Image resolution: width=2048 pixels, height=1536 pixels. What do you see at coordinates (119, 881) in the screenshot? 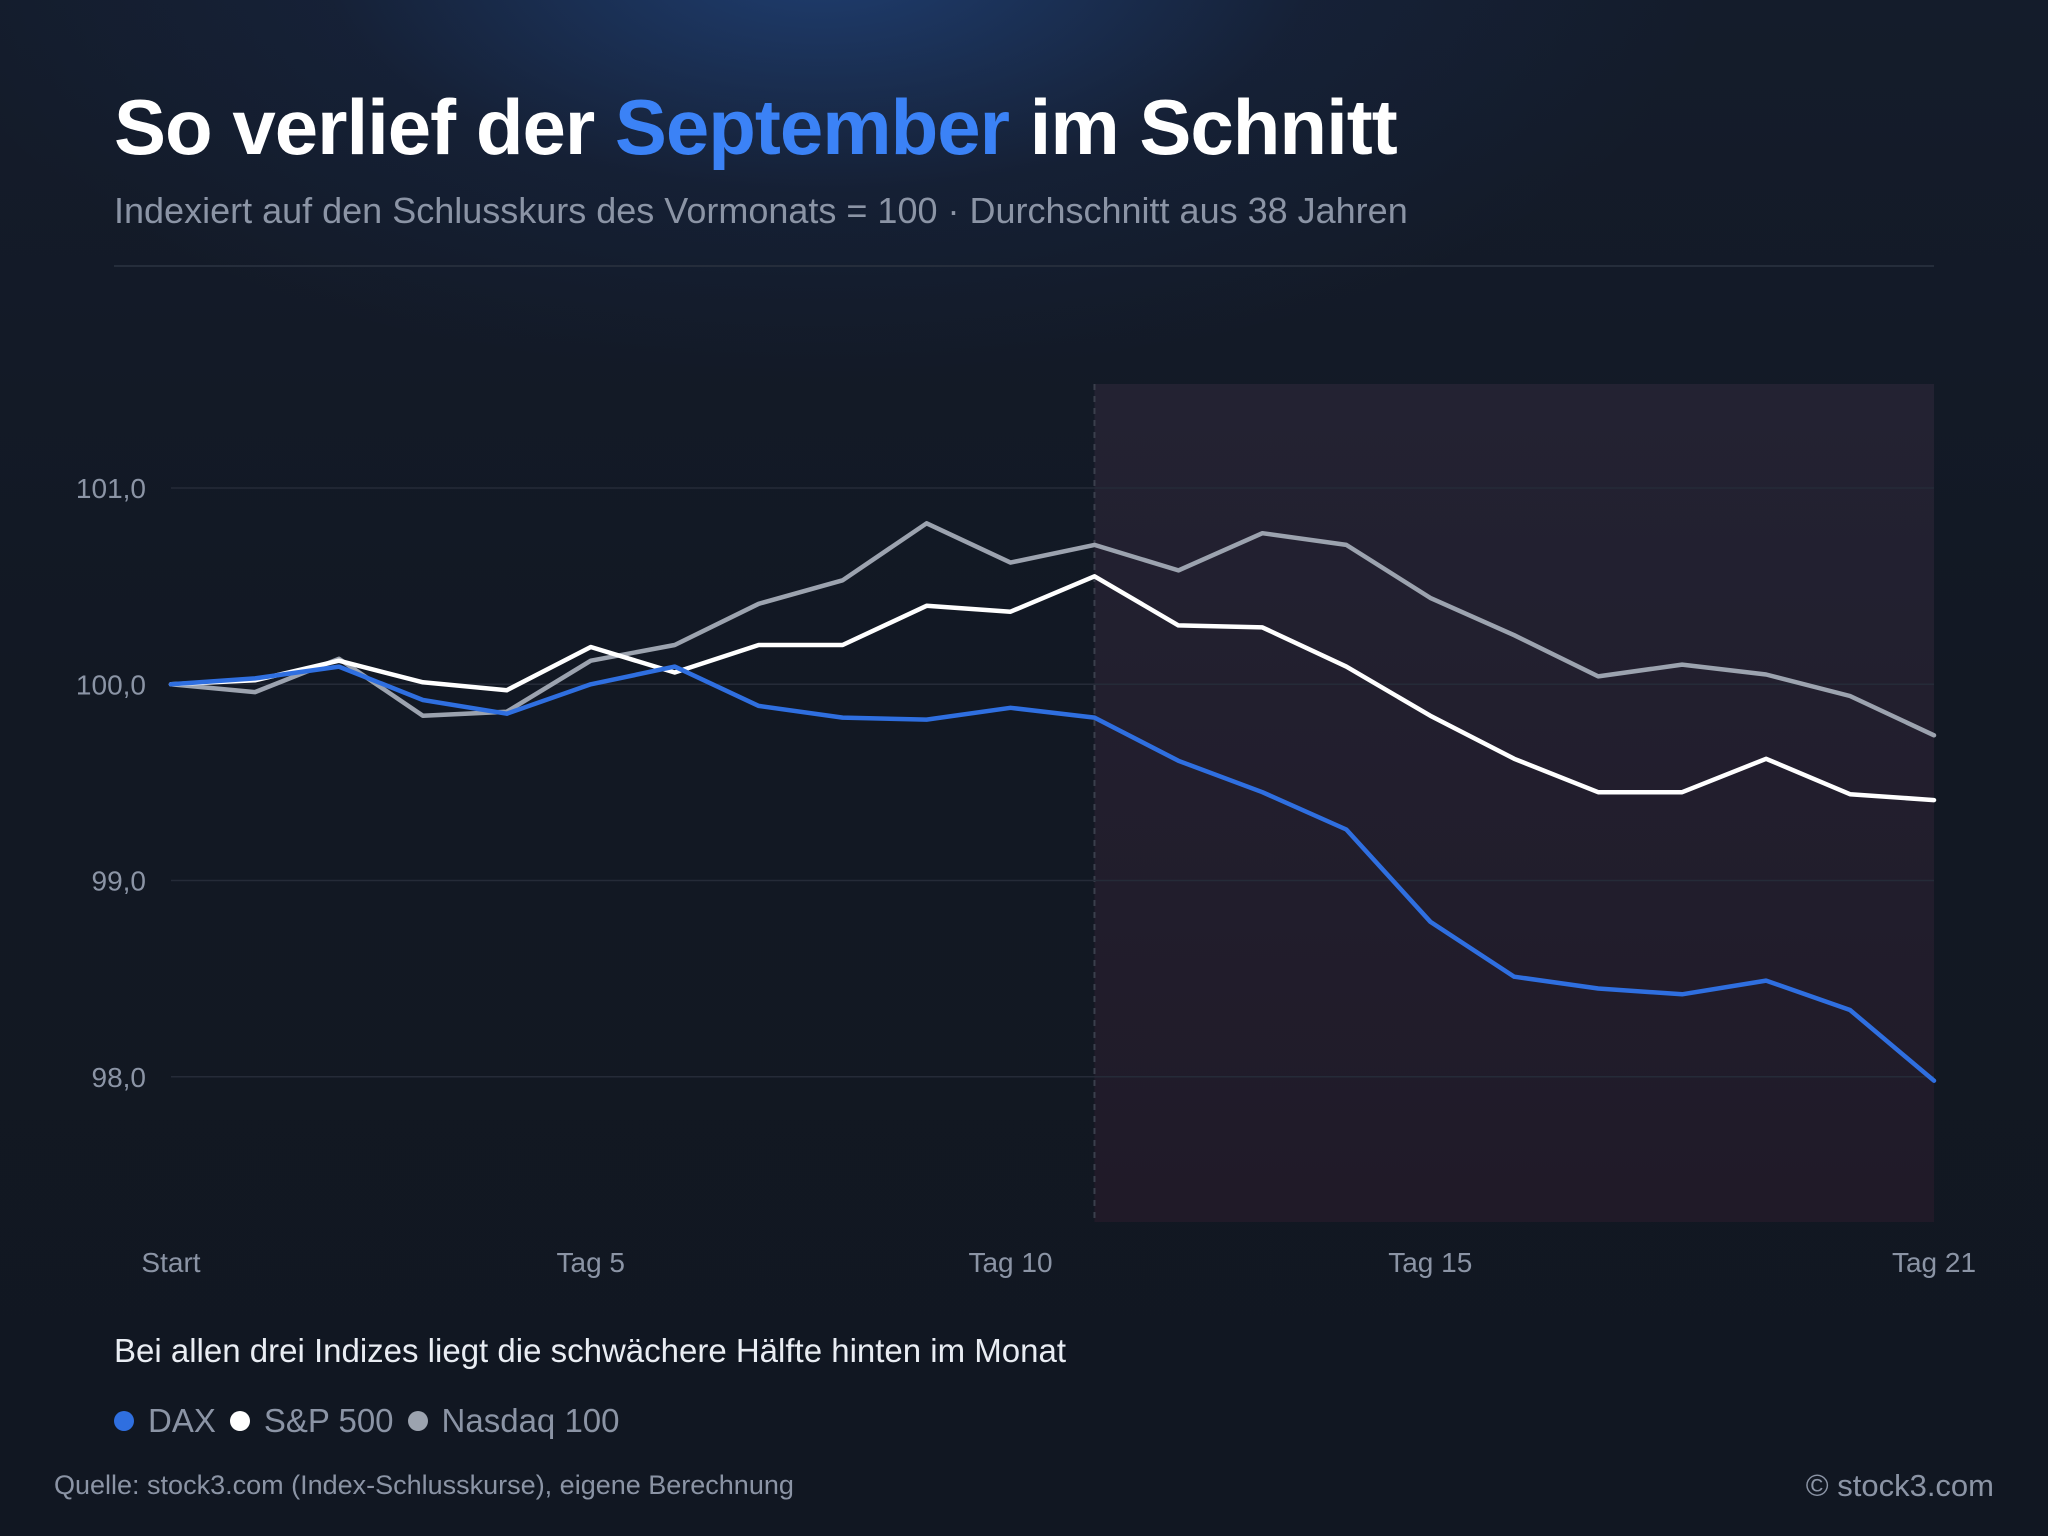
I see `y-tick-label: 99,0` at bounding box center [119, 881].